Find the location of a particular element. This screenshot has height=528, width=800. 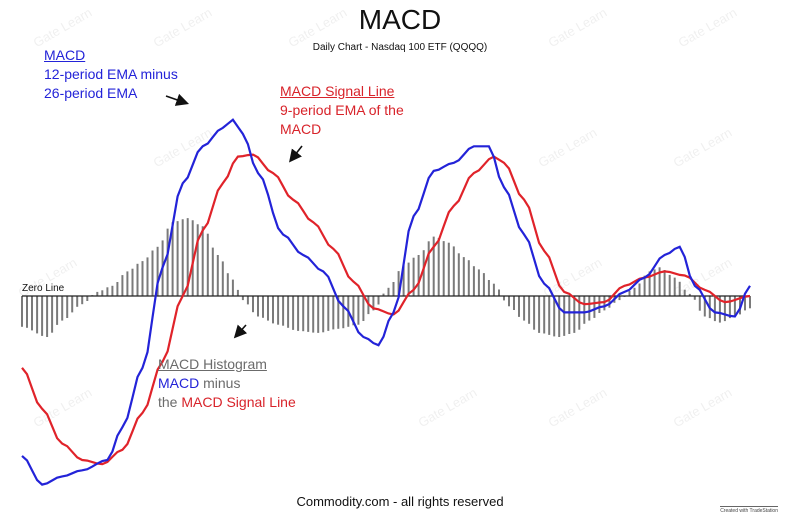

macd-annotation-line1: 12-period EMA minus is located at coordinates (111, 74).